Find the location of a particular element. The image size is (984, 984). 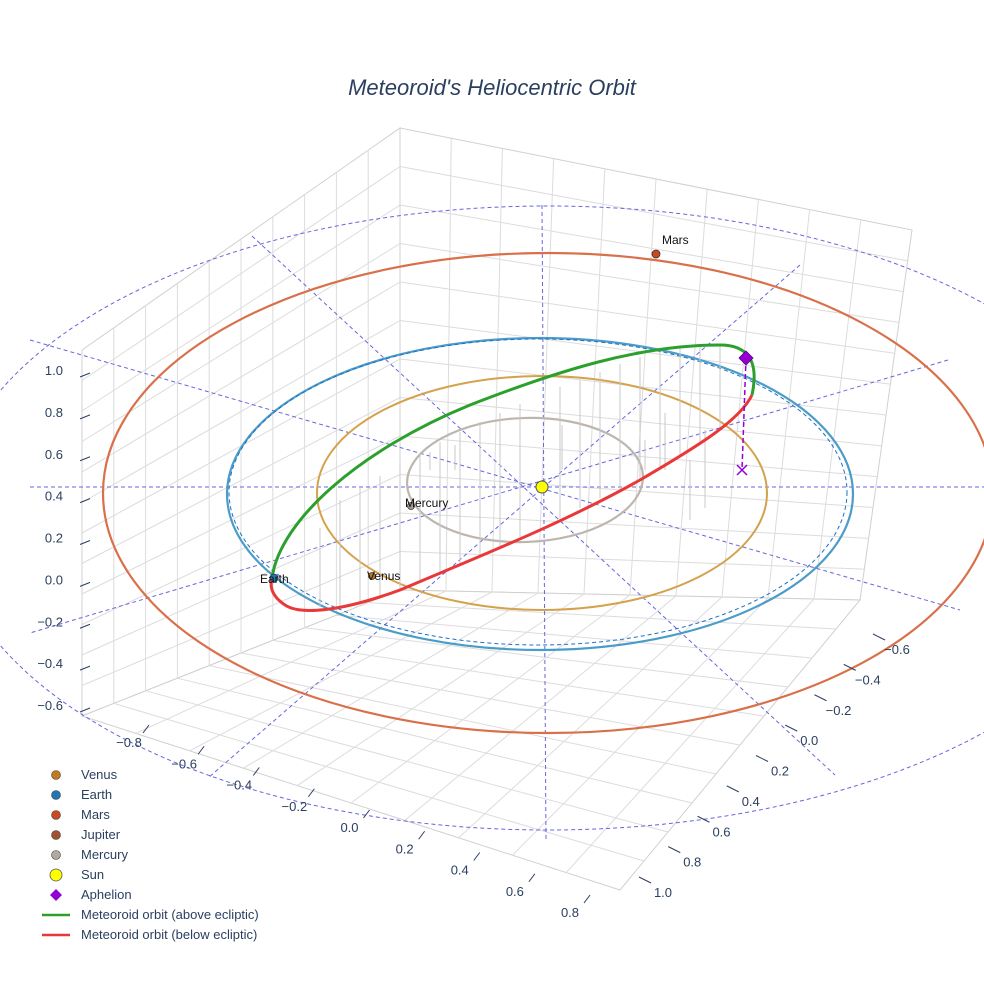

legend-item: Earth is located at coordinates (82, 794).